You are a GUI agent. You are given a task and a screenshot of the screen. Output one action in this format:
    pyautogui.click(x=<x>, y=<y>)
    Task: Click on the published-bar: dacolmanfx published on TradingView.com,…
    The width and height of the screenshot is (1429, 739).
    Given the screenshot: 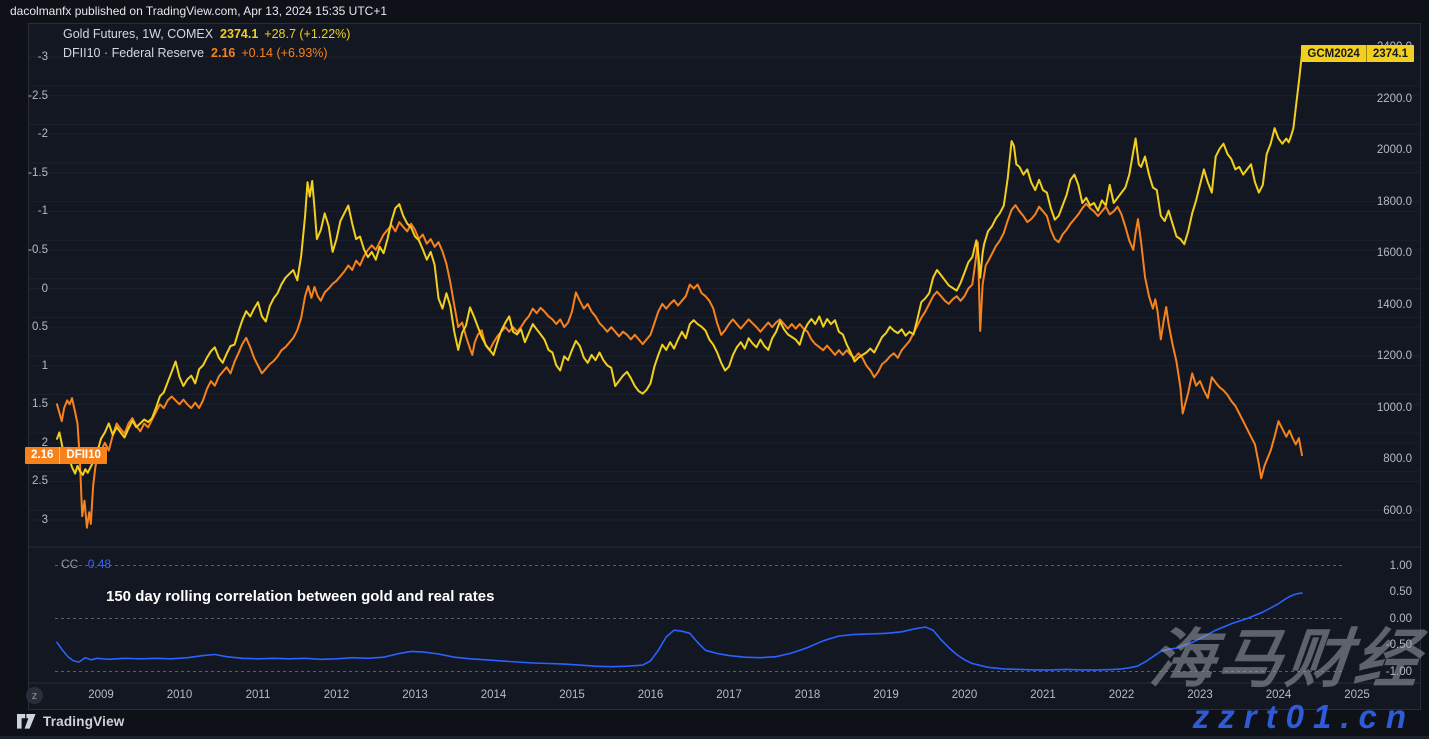 What is the action you would take?
    pyautogui.click(x=199, y=11)
    